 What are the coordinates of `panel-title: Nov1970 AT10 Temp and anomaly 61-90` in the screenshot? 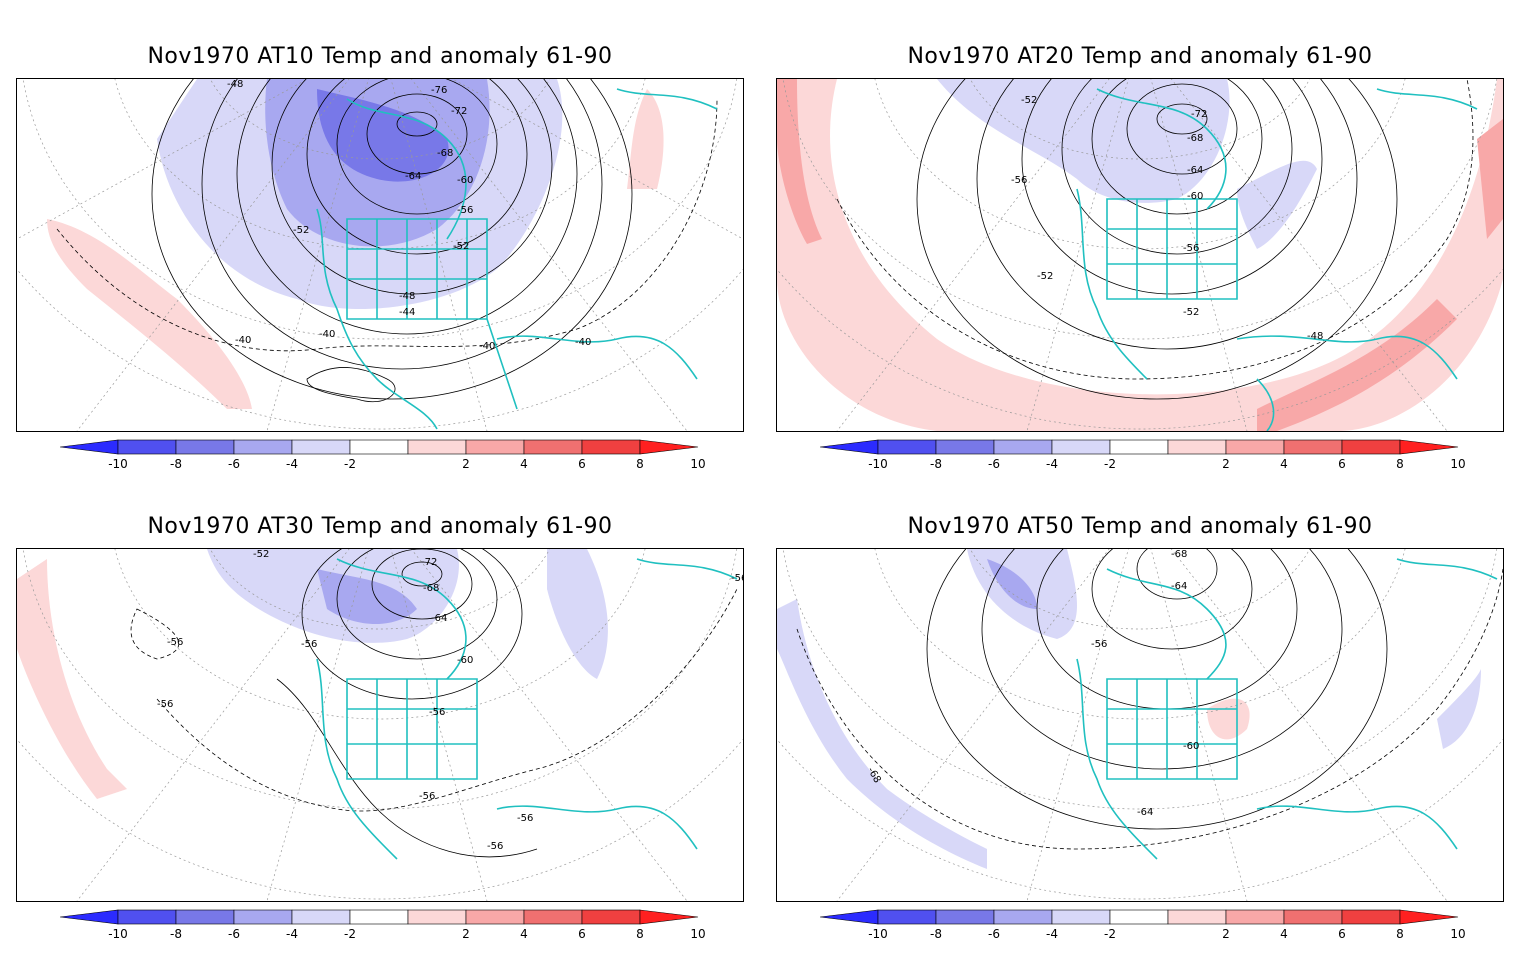 It's located at (380, 56).